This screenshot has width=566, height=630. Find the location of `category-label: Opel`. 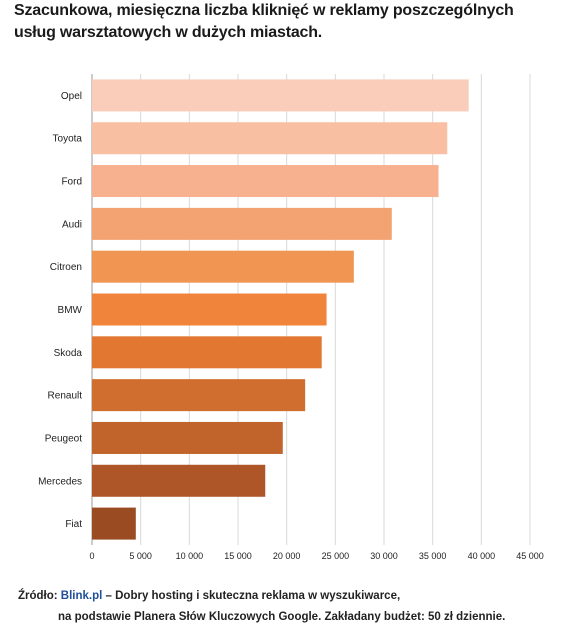

category-label: Opel is located at coordinates (71, 96).